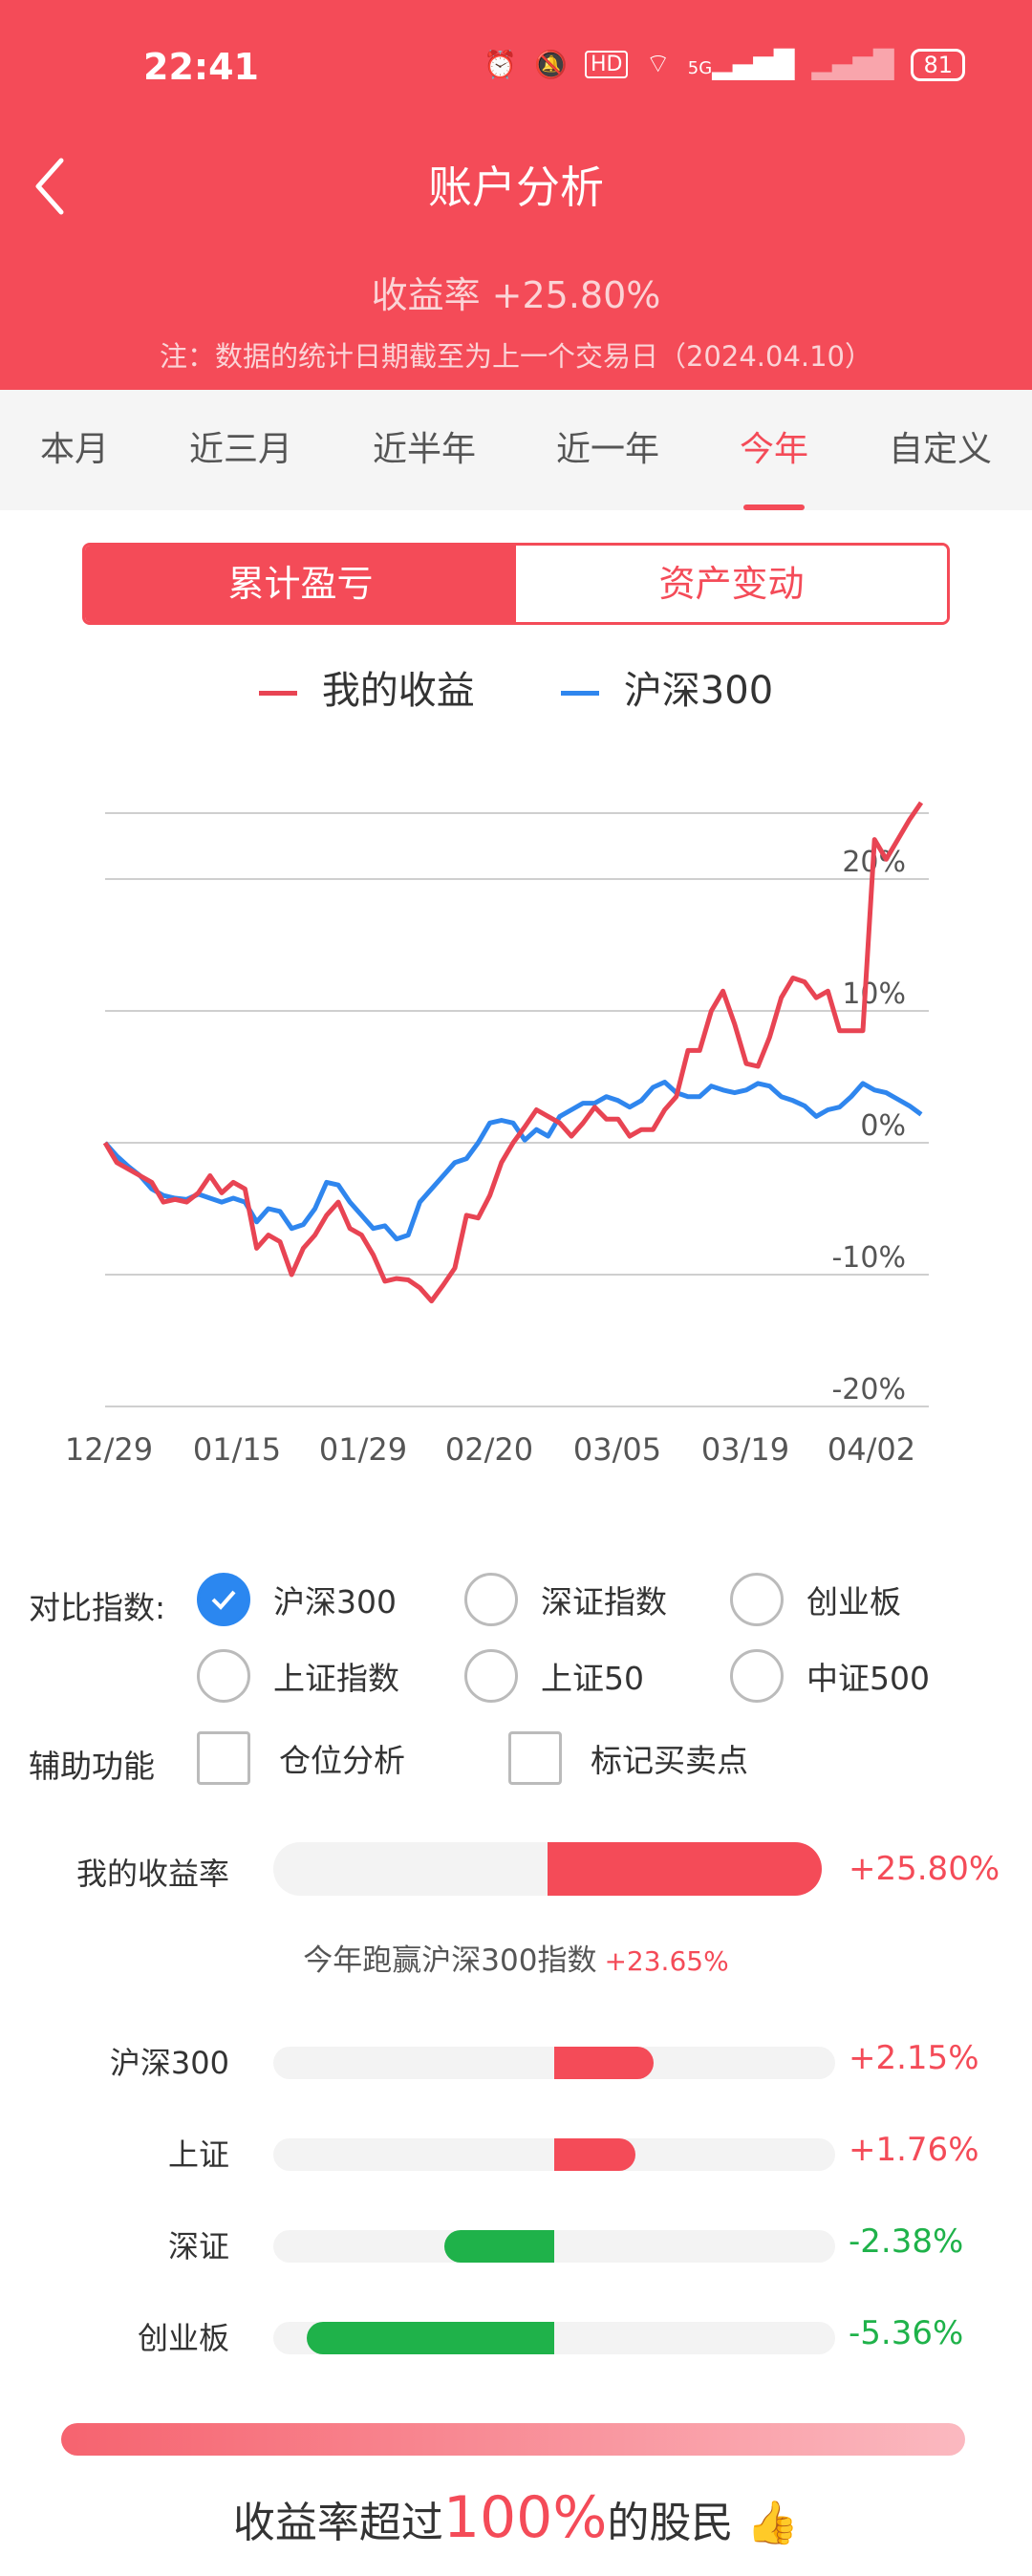 The width and height of the screenshot is (1032, 2576). What do you see at coordinates (183, 2338) in the screenshot?
I see `index-name: 创业板` at bounding box center [183, 2338].